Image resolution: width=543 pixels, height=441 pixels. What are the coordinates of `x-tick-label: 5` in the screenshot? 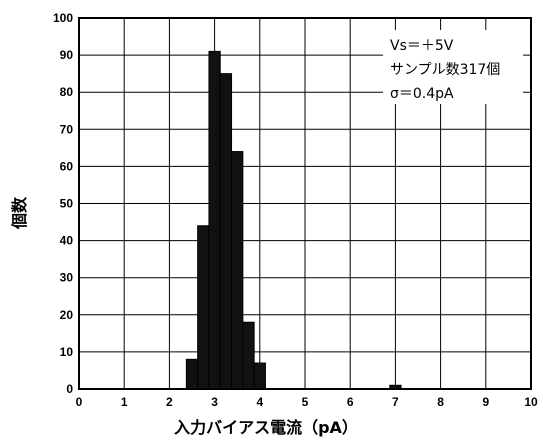 It's located at (305, 402).